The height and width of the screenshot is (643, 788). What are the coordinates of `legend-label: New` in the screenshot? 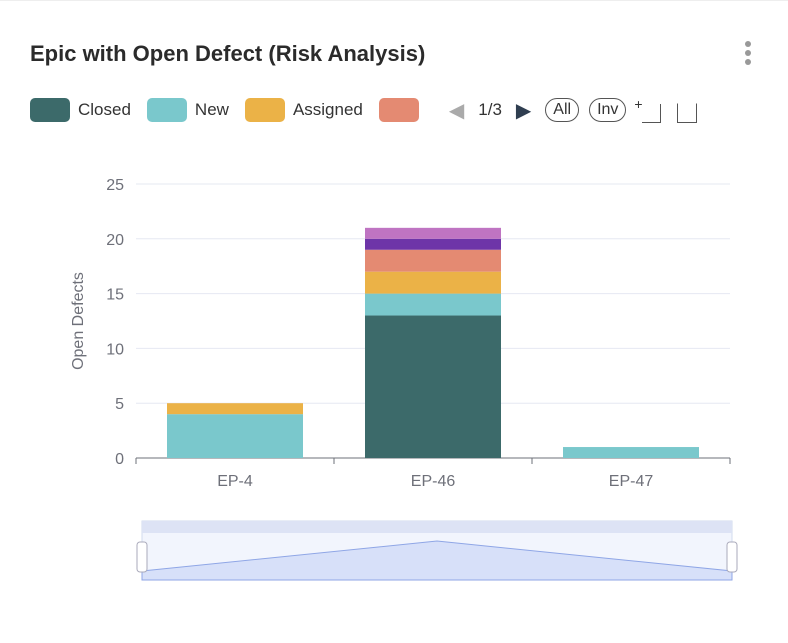 It's located at (211, 109).